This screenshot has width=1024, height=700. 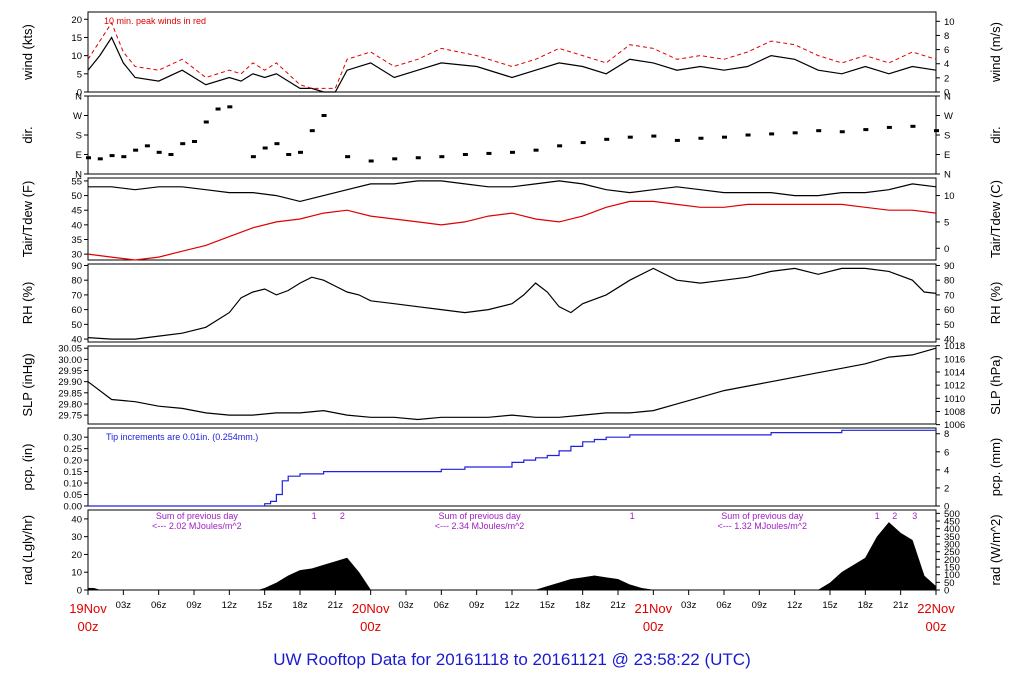 What do you see at coordinates (654, 608) in the screenshot?
I see `x-day-label: 21Nov` at bounding box center [654, 608].